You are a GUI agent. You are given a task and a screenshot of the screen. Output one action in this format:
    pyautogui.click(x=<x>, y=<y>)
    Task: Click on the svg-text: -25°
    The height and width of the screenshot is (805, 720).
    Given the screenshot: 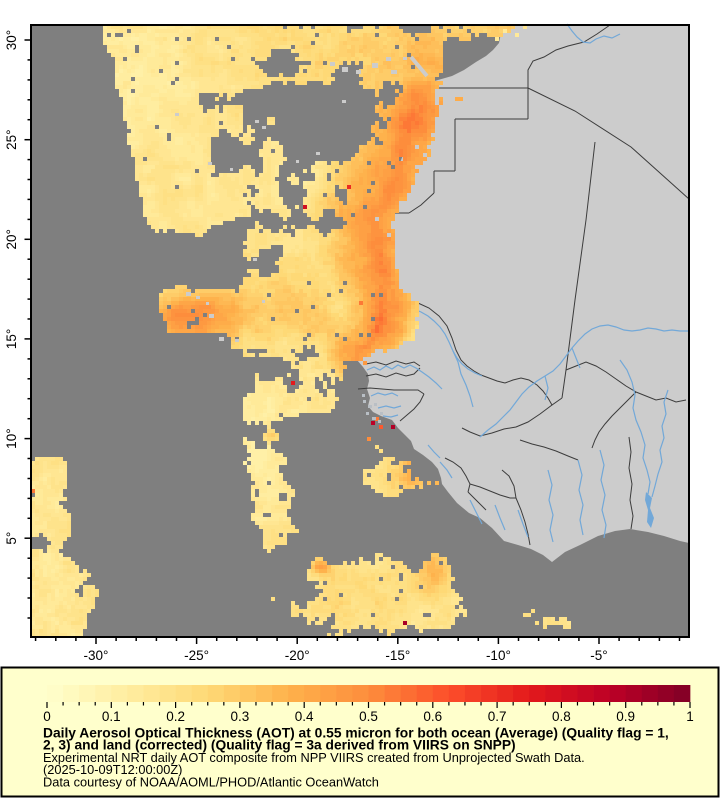 What is the action you would take?
    pyautogui.click(x=196, y=655)
    